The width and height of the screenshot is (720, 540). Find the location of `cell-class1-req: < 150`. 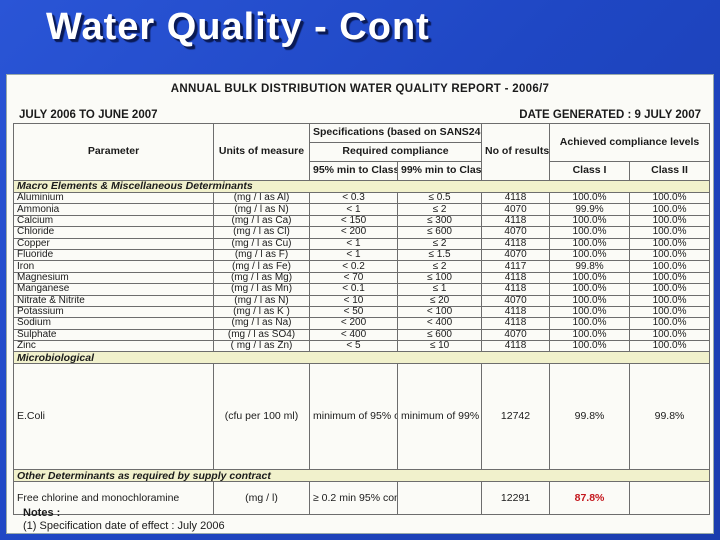

cell-class1-req: < 150 is located at coordinates (353, 221).